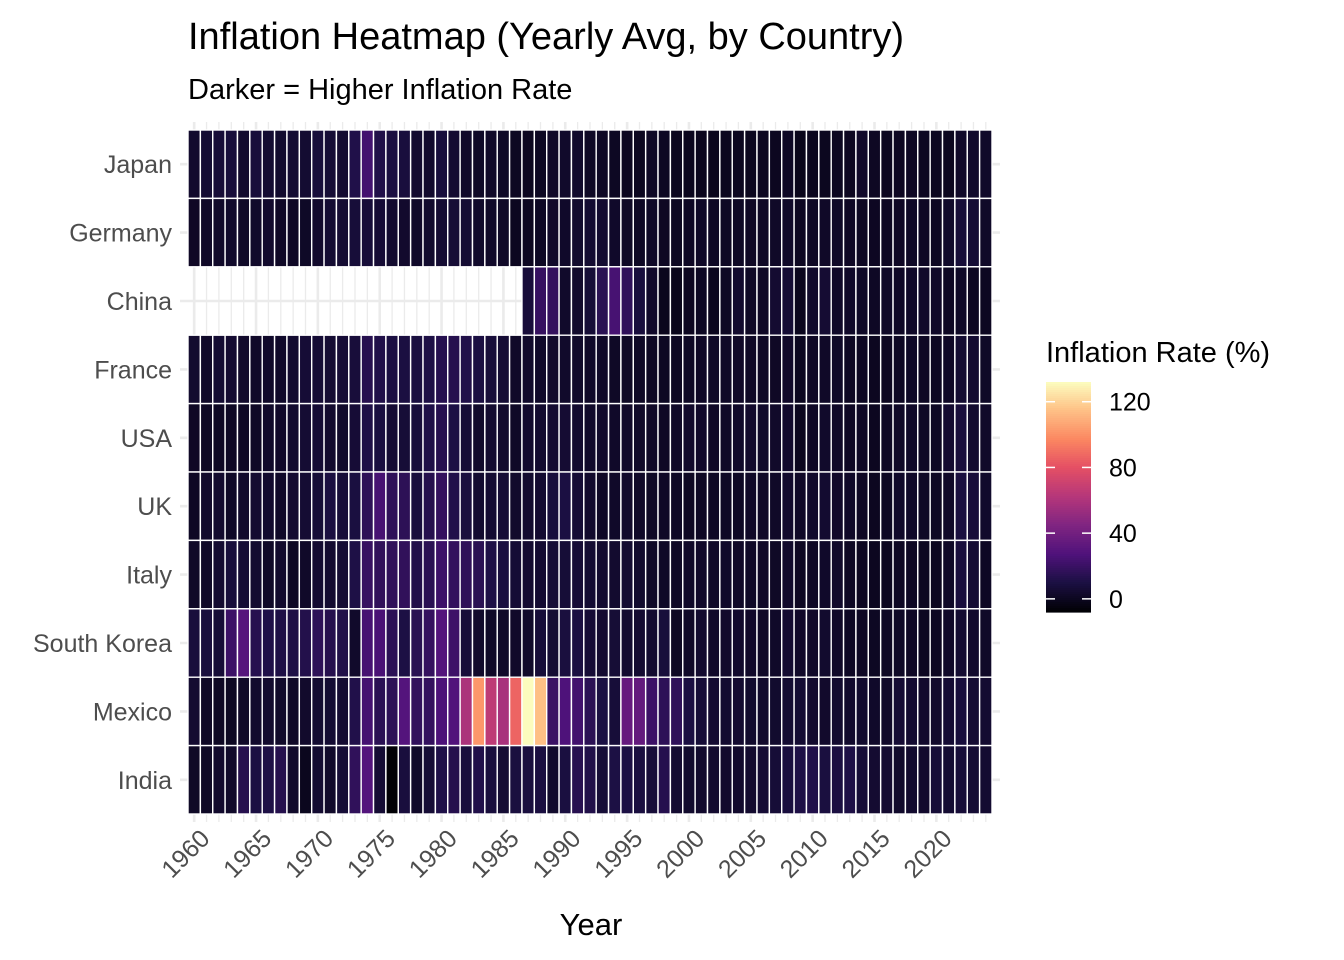  I want to click on x-tick-label: 1960, so click(185, 853).